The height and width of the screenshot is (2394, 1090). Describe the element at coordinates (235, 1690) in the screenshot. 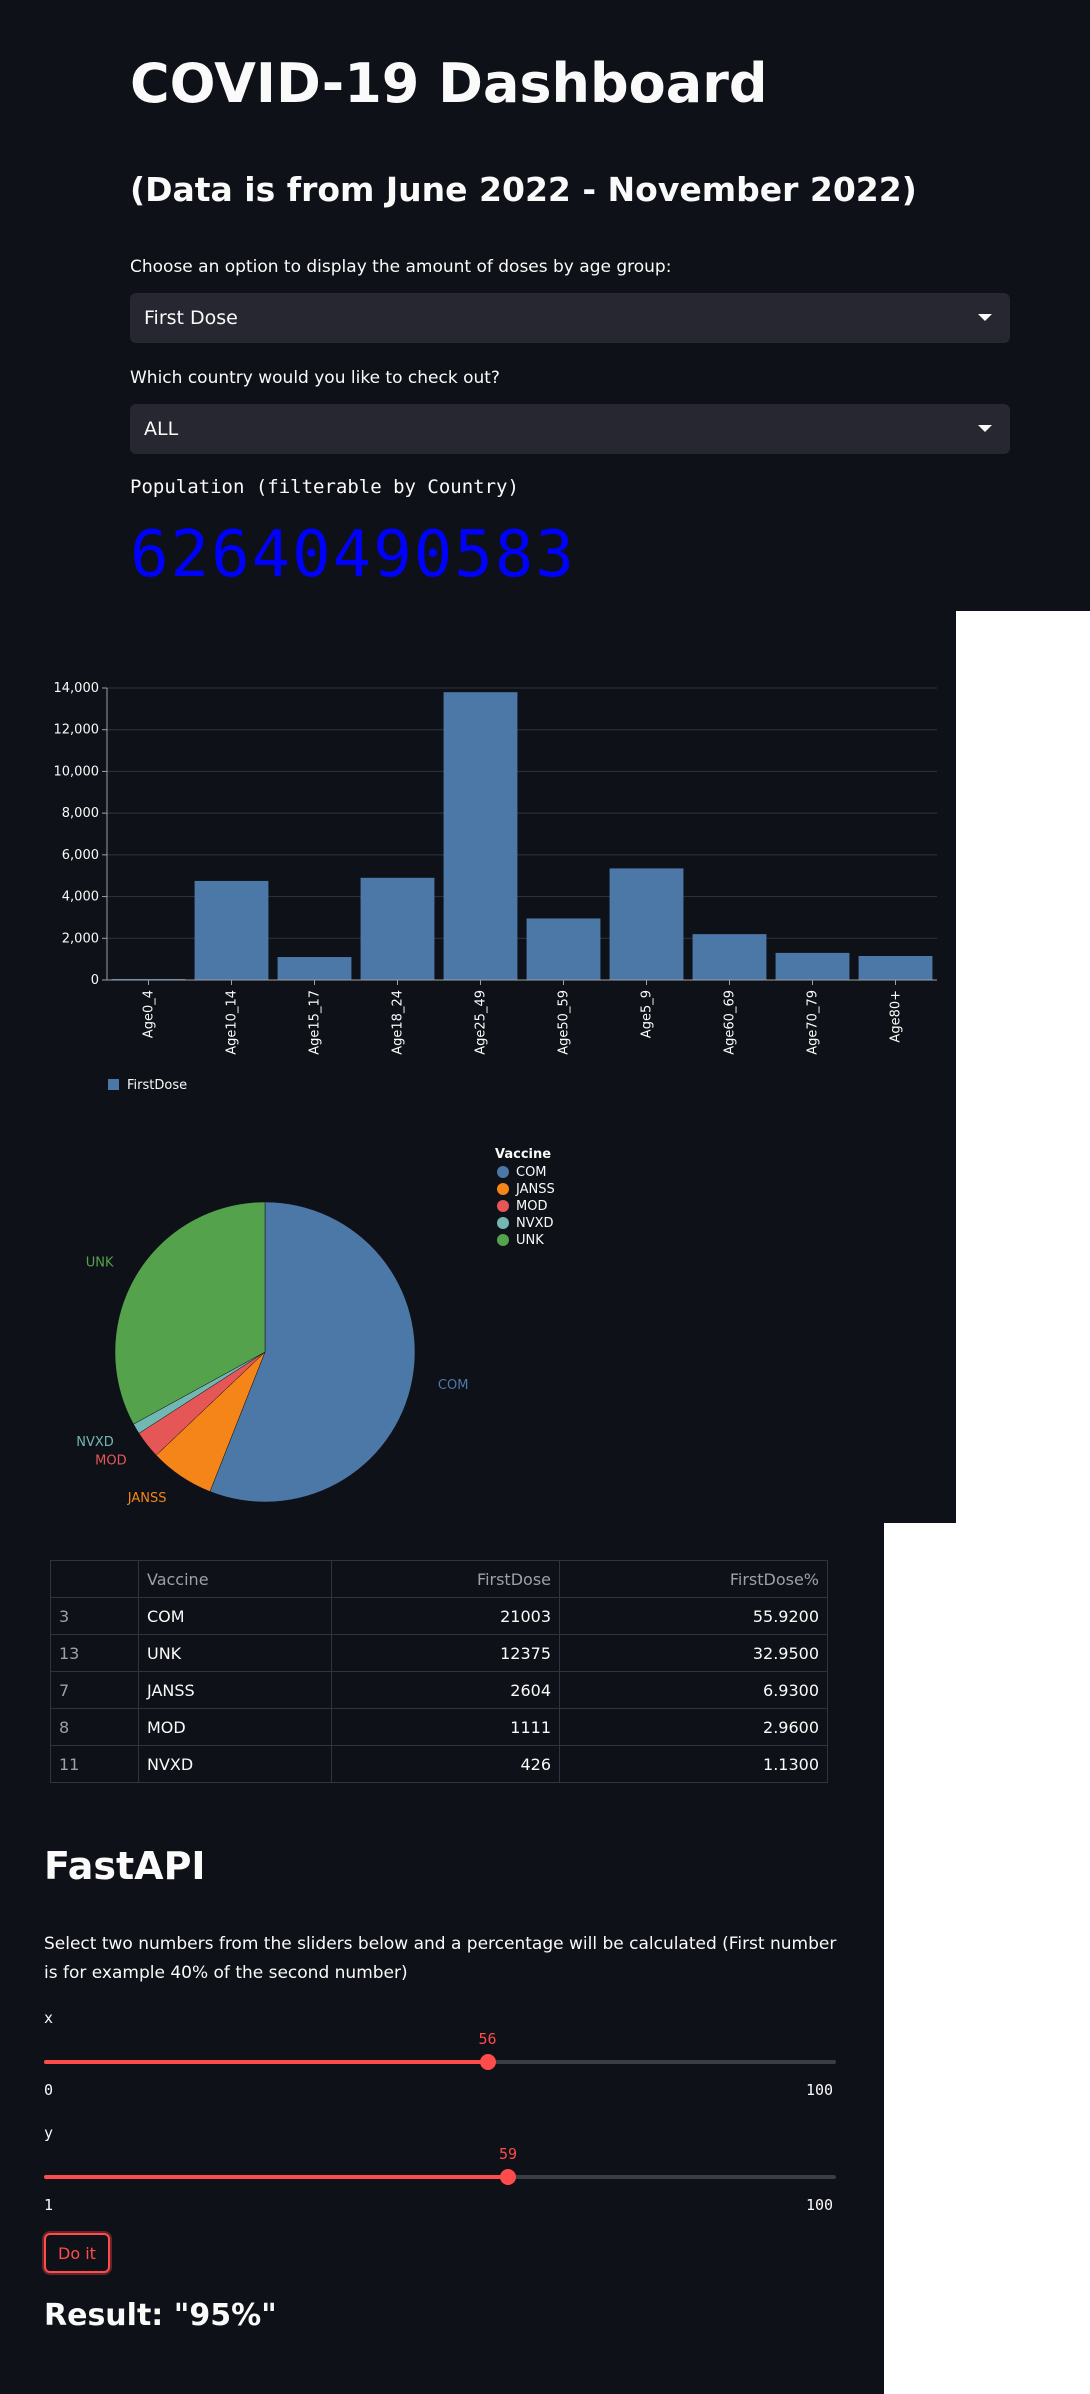

I see `table-cell-vaccine: JANSS` at that location.